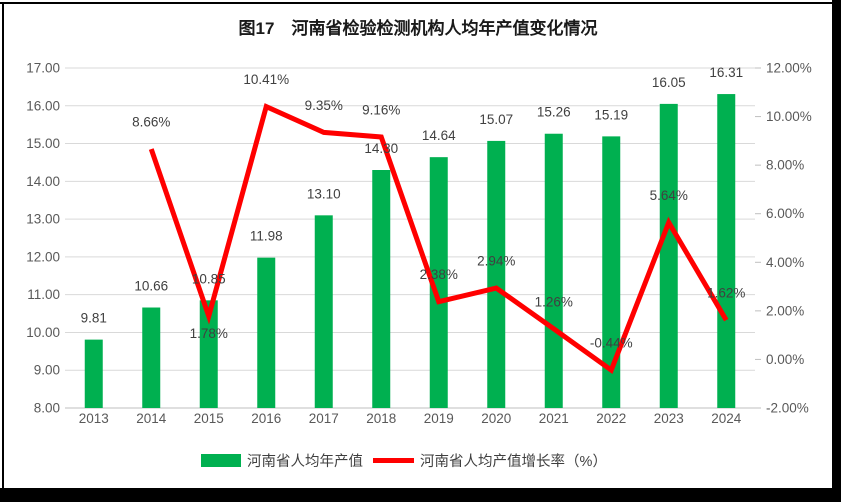  What do you see at coordinates (836, 251) in the screenshot?
I see `scan-border-right` at bounding box center [836, 251].